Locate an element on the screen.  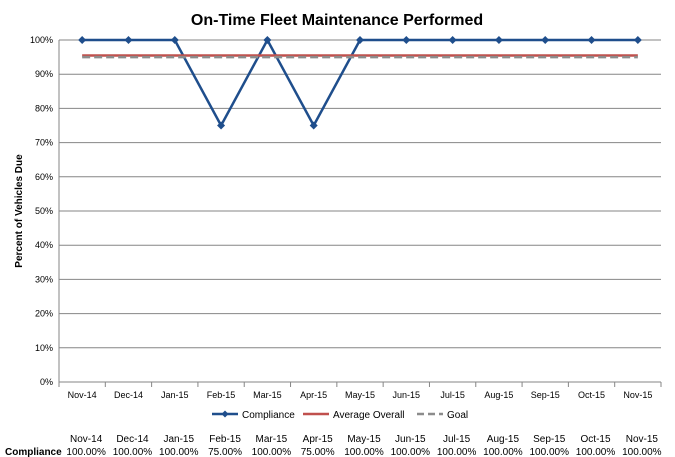
y-tick-label: 20% is located at coordinates (44, 314).